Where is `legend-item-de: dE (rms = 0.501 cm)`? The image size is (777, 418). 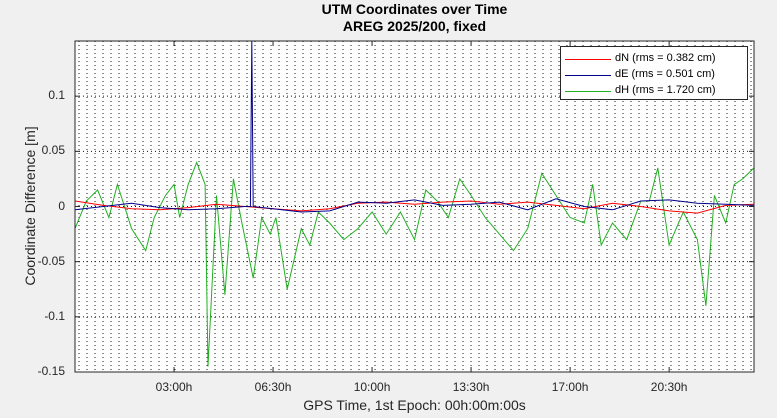
legend-item-de: dE (rms = 0.501 cm) is located at coordinates (656, 75).